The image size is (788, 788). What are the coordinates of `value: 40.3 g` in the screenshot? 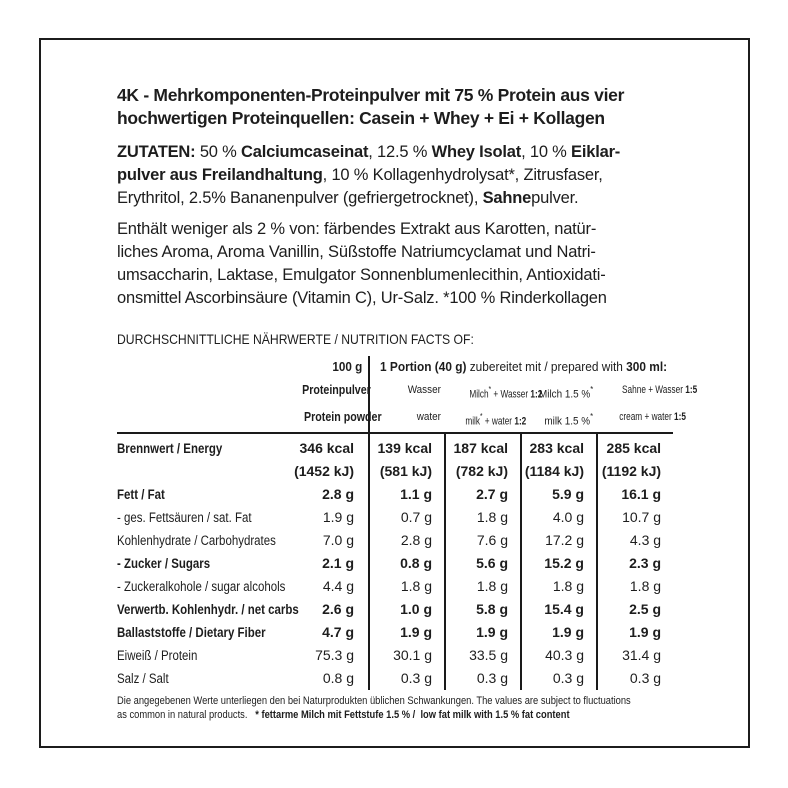 It's located at (564, 655).